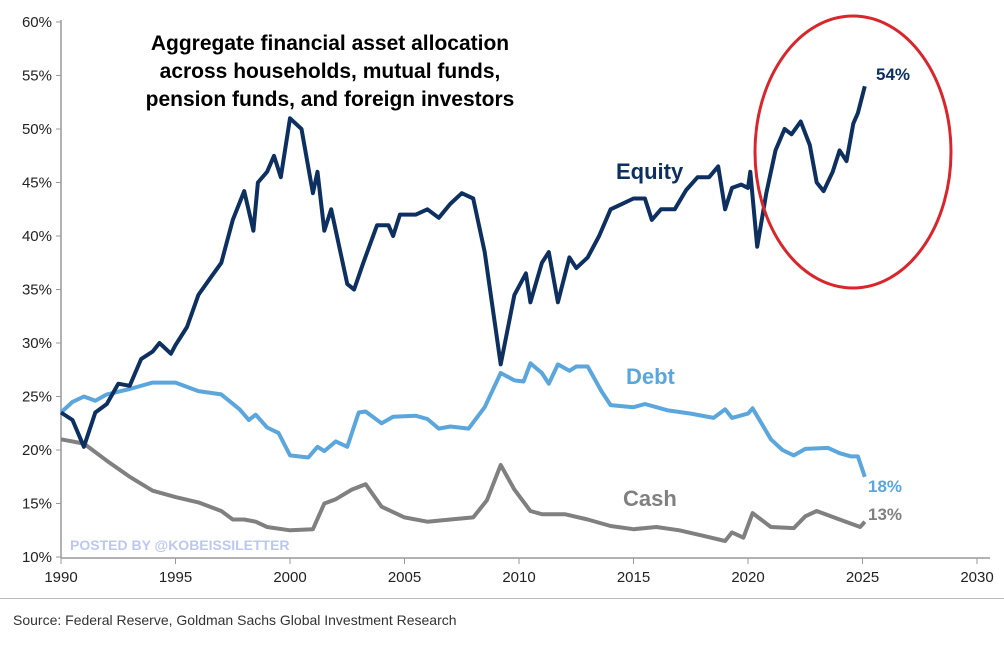 The height and width of the screenshot is (646, 1004). Describe the element at coordinates (651, 376) in the screenshot. I see `series-label-debt: Debt` at that location.